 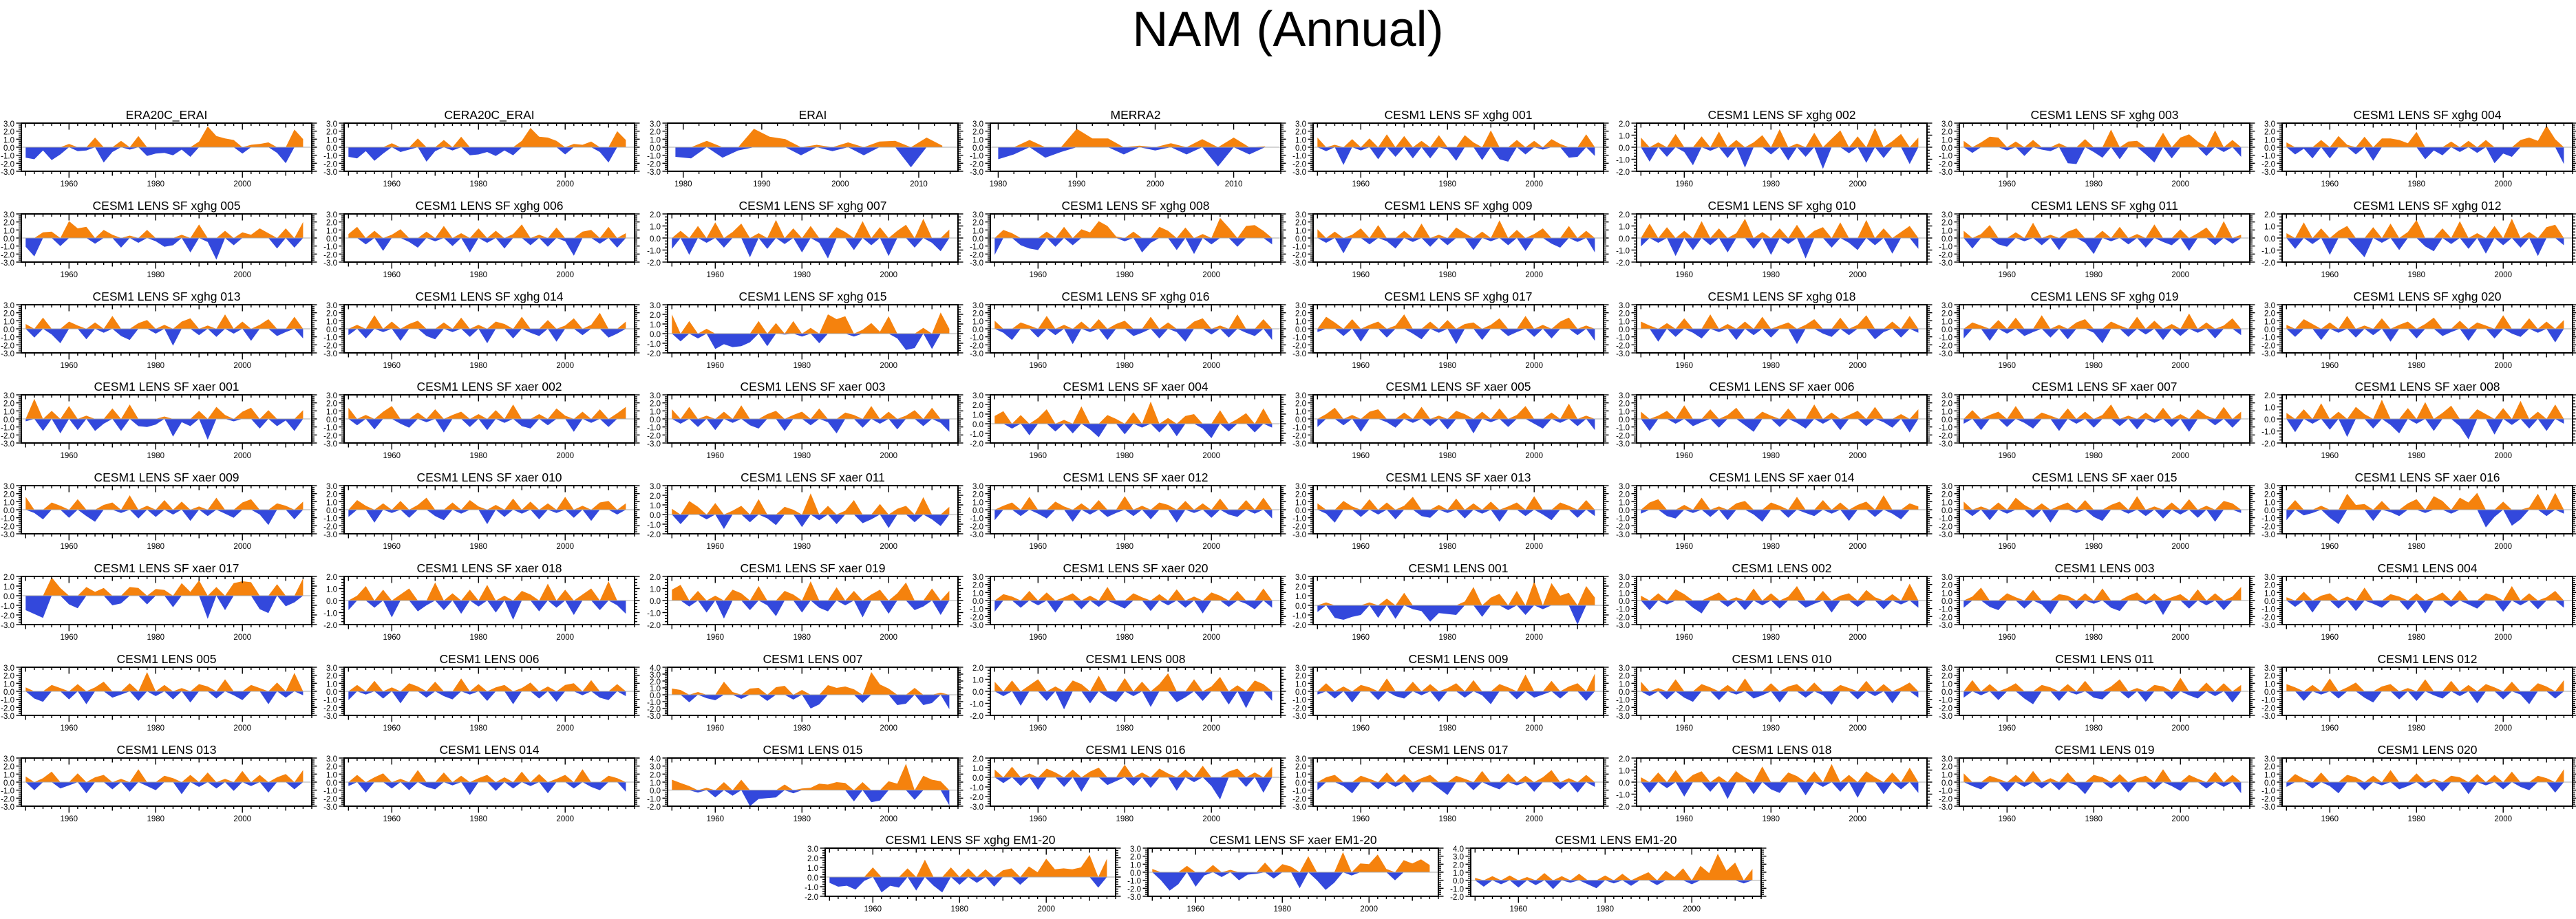 What do you see at coordinates (655, 668) in the screenshot?
I see `y-tick-label: 4.0` at bounding box center [655, 668].